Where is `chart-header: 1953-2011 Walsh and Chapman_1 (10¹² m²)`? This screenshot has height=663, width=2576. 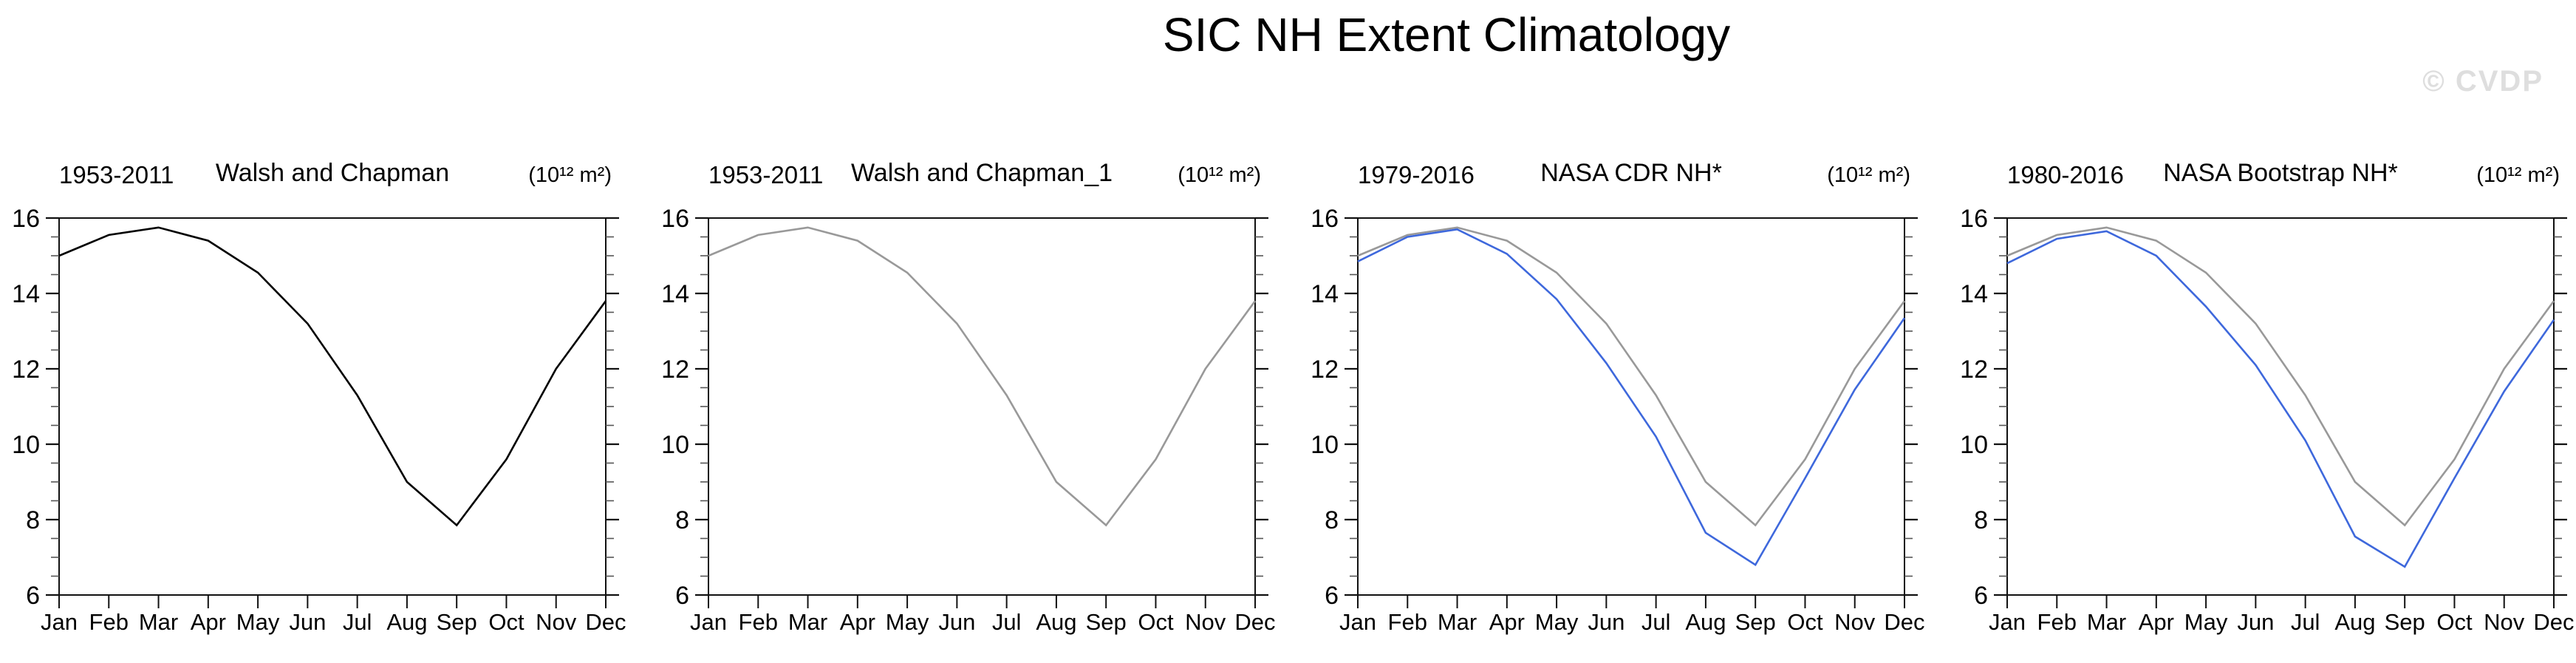
chart-header: 1953-2011 Walsh and Chapman_1 (10¹² m²) is located at coordinates (972, 170).